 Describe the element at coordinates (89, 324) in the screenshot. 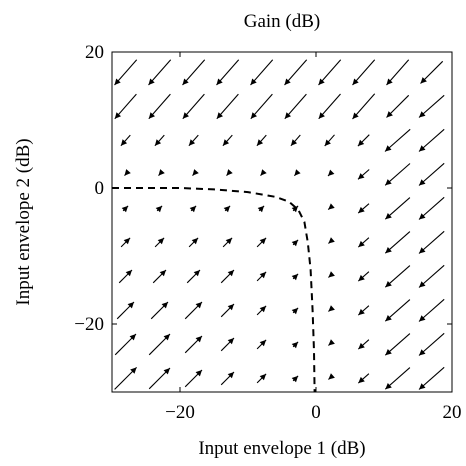

I see `y-tick-label-0: −20` at that location.